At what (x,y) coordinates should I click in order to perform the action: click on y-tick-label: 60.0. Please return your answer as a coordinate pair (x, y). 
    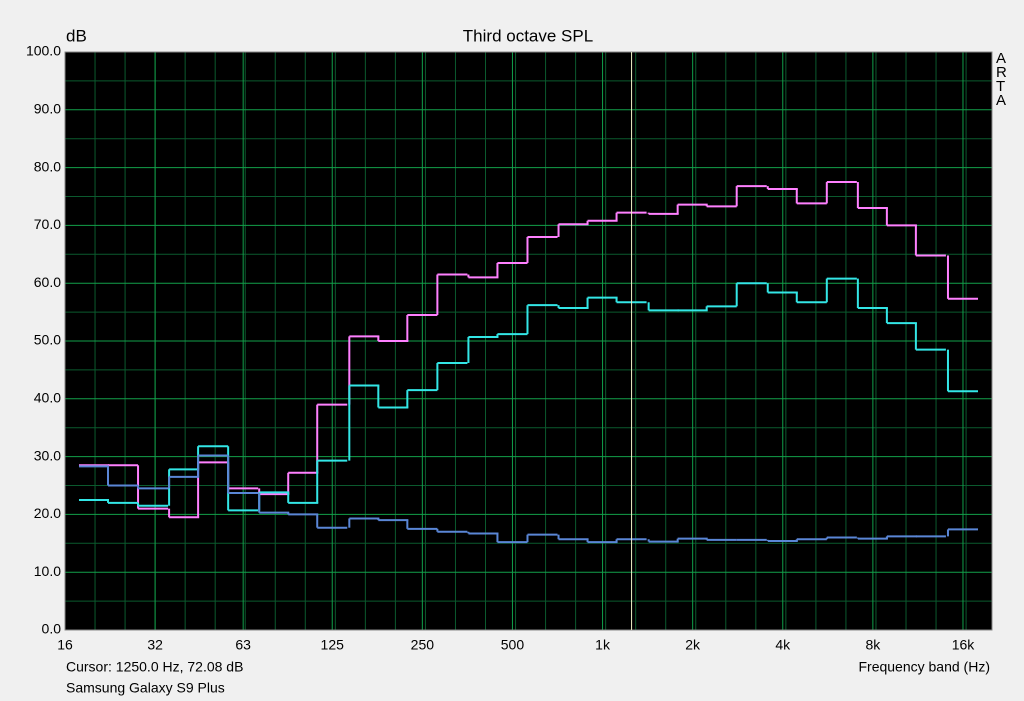
    Looking at the image, I should click on (47, 282).